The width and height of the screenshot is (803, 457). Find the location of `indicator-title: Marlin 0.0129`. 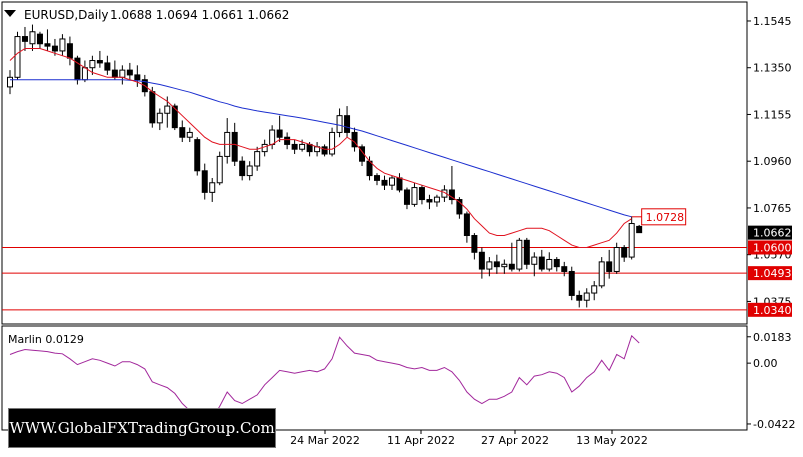

indicator-title: Marlin 0.0129 is located at coordinates (46, 339).